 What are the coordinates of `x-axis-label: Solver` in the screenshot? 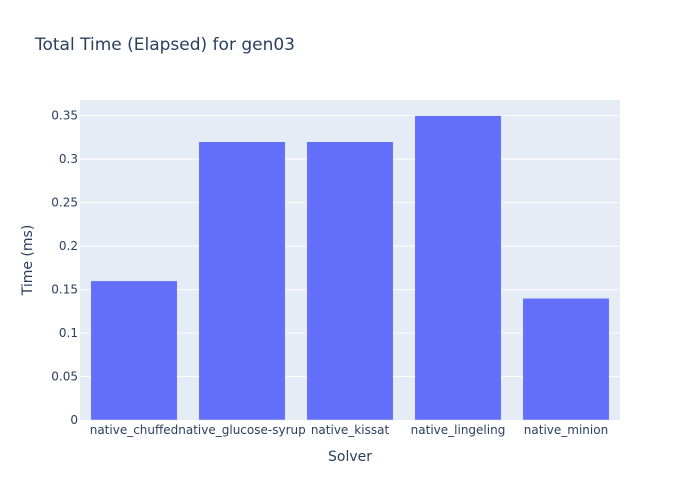 It's located at (350, 457).